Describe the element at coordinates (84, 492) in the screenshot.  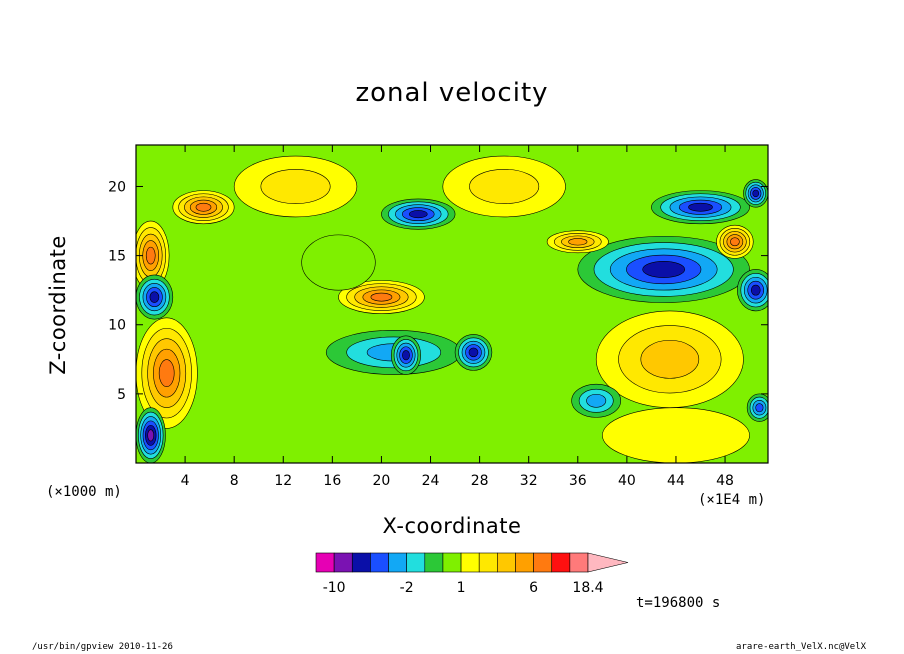
I see `y-unit-label: (×1000 m)` at that location.